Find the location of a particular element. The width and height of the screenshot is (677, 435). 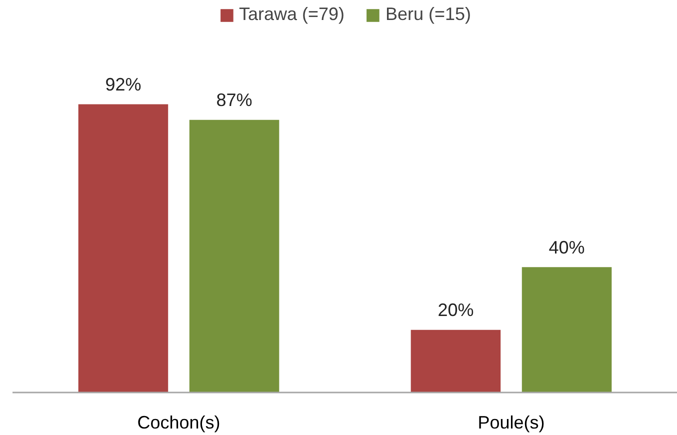

data-label: 40% is located at coordinates (566, 247).